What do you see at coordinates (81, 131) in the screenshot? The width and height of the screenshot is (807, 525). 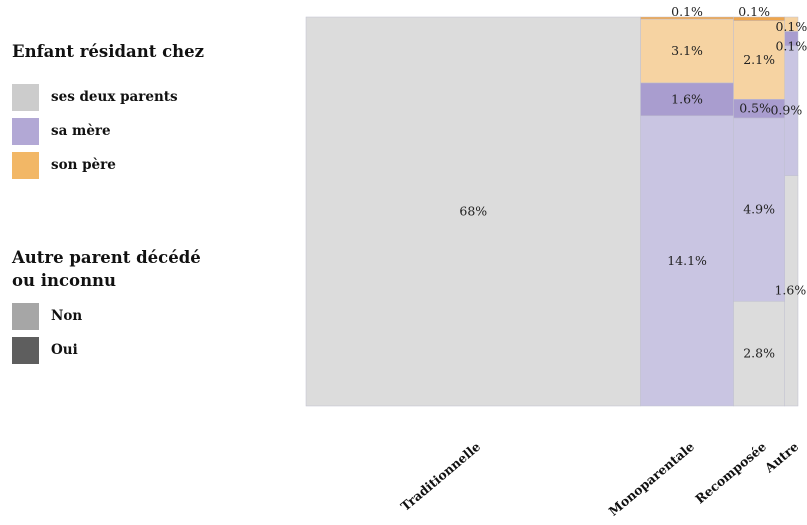 I see `legend-label-mere: sa mère` at bounding box center [81, 131].